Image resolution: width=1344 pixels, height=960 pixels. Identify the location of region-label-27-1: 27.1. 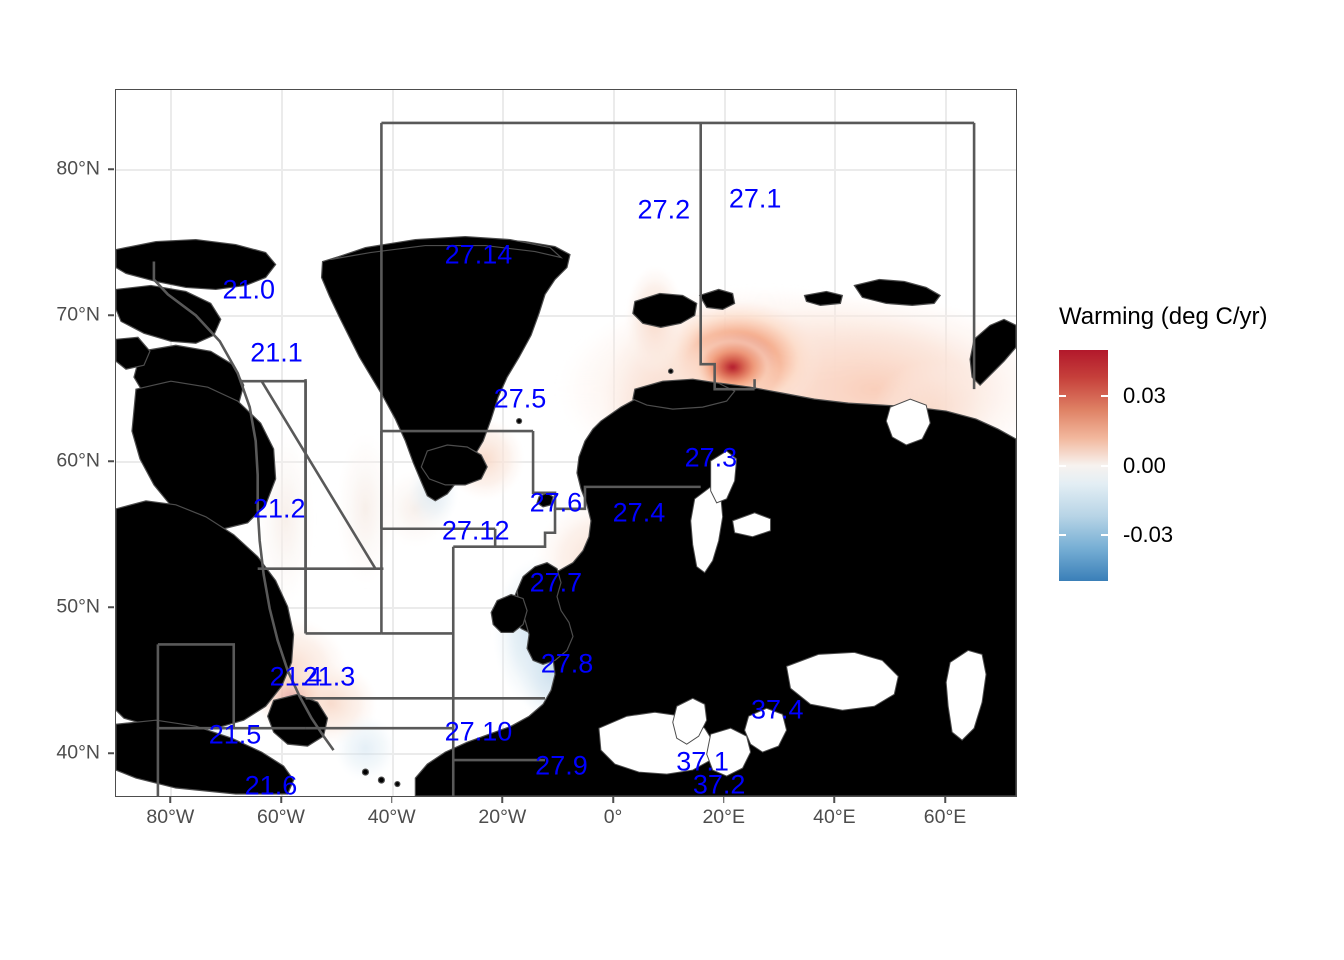
(755, 198).